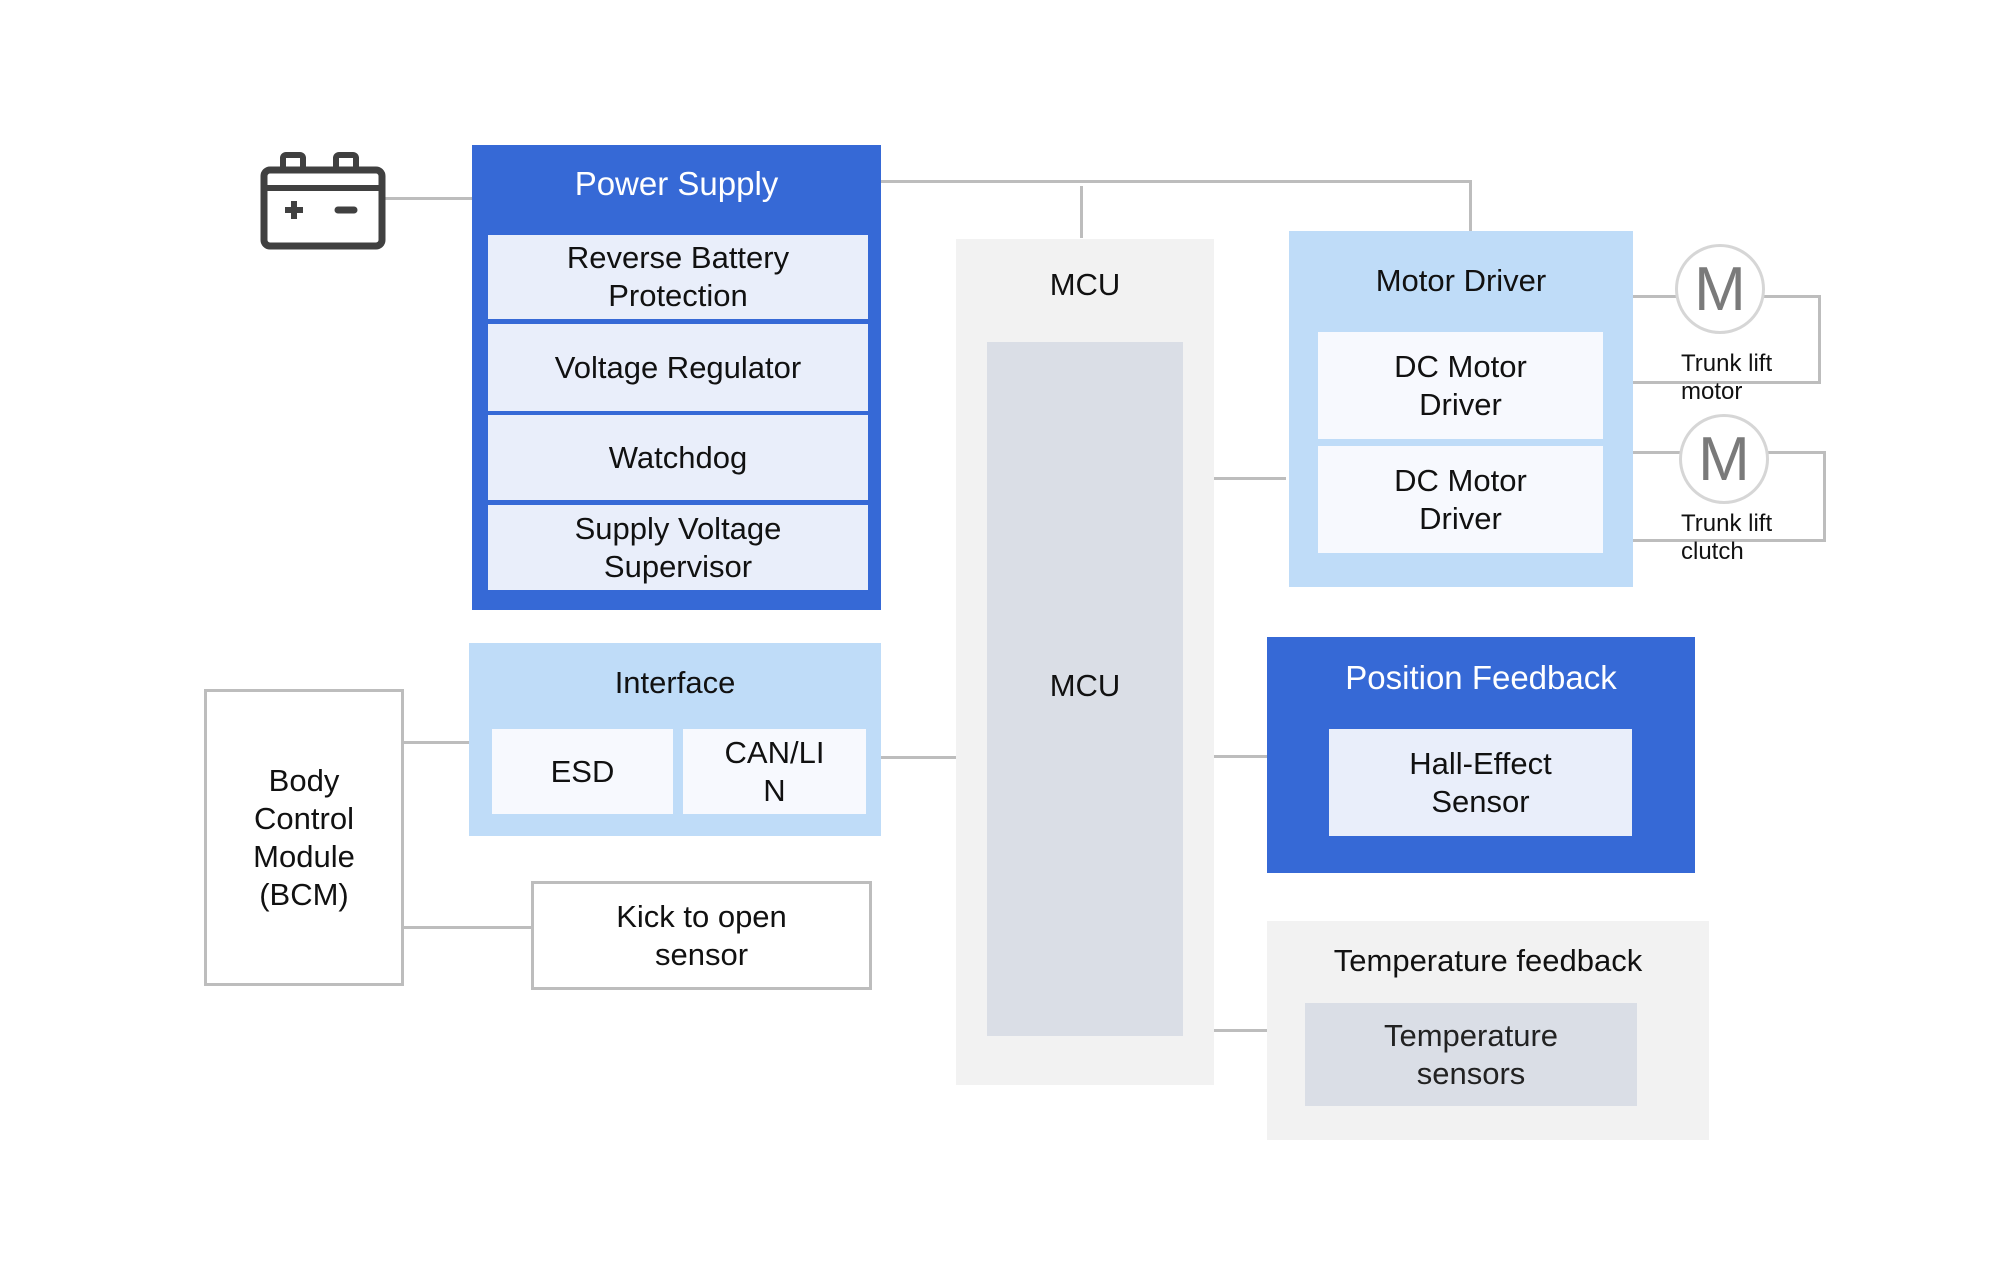  Describe the element at coordinates (468, 927) in the screenshot. I see `connector-bcm-kick` at that location.